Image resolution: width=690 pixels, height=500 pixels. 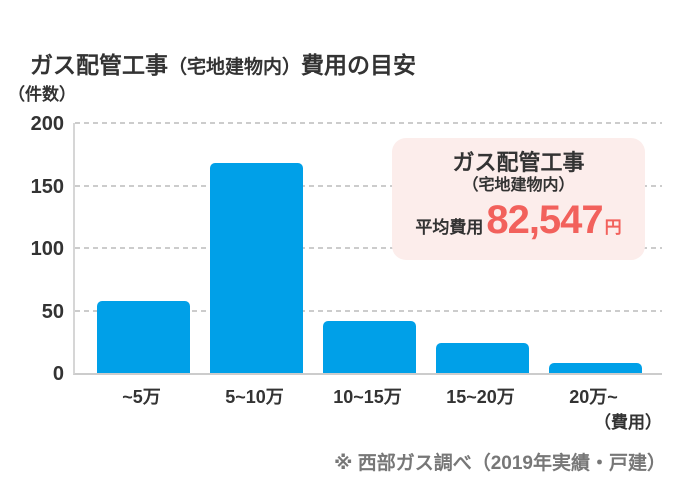 I want to click on x-category-label-2: 10~15万, so click(x=367, y=397).